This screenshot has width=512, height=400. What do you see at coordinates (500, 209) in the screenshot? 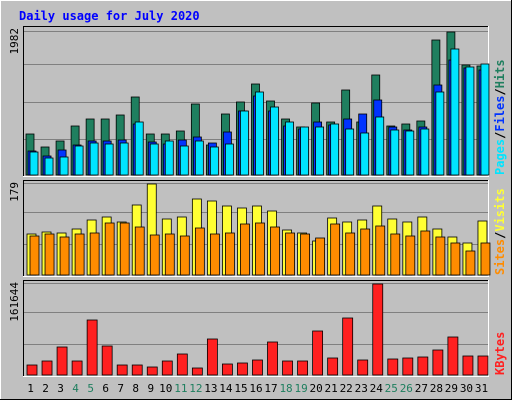
I see `legend-visits: Visits` at bounding box center [500, 209].